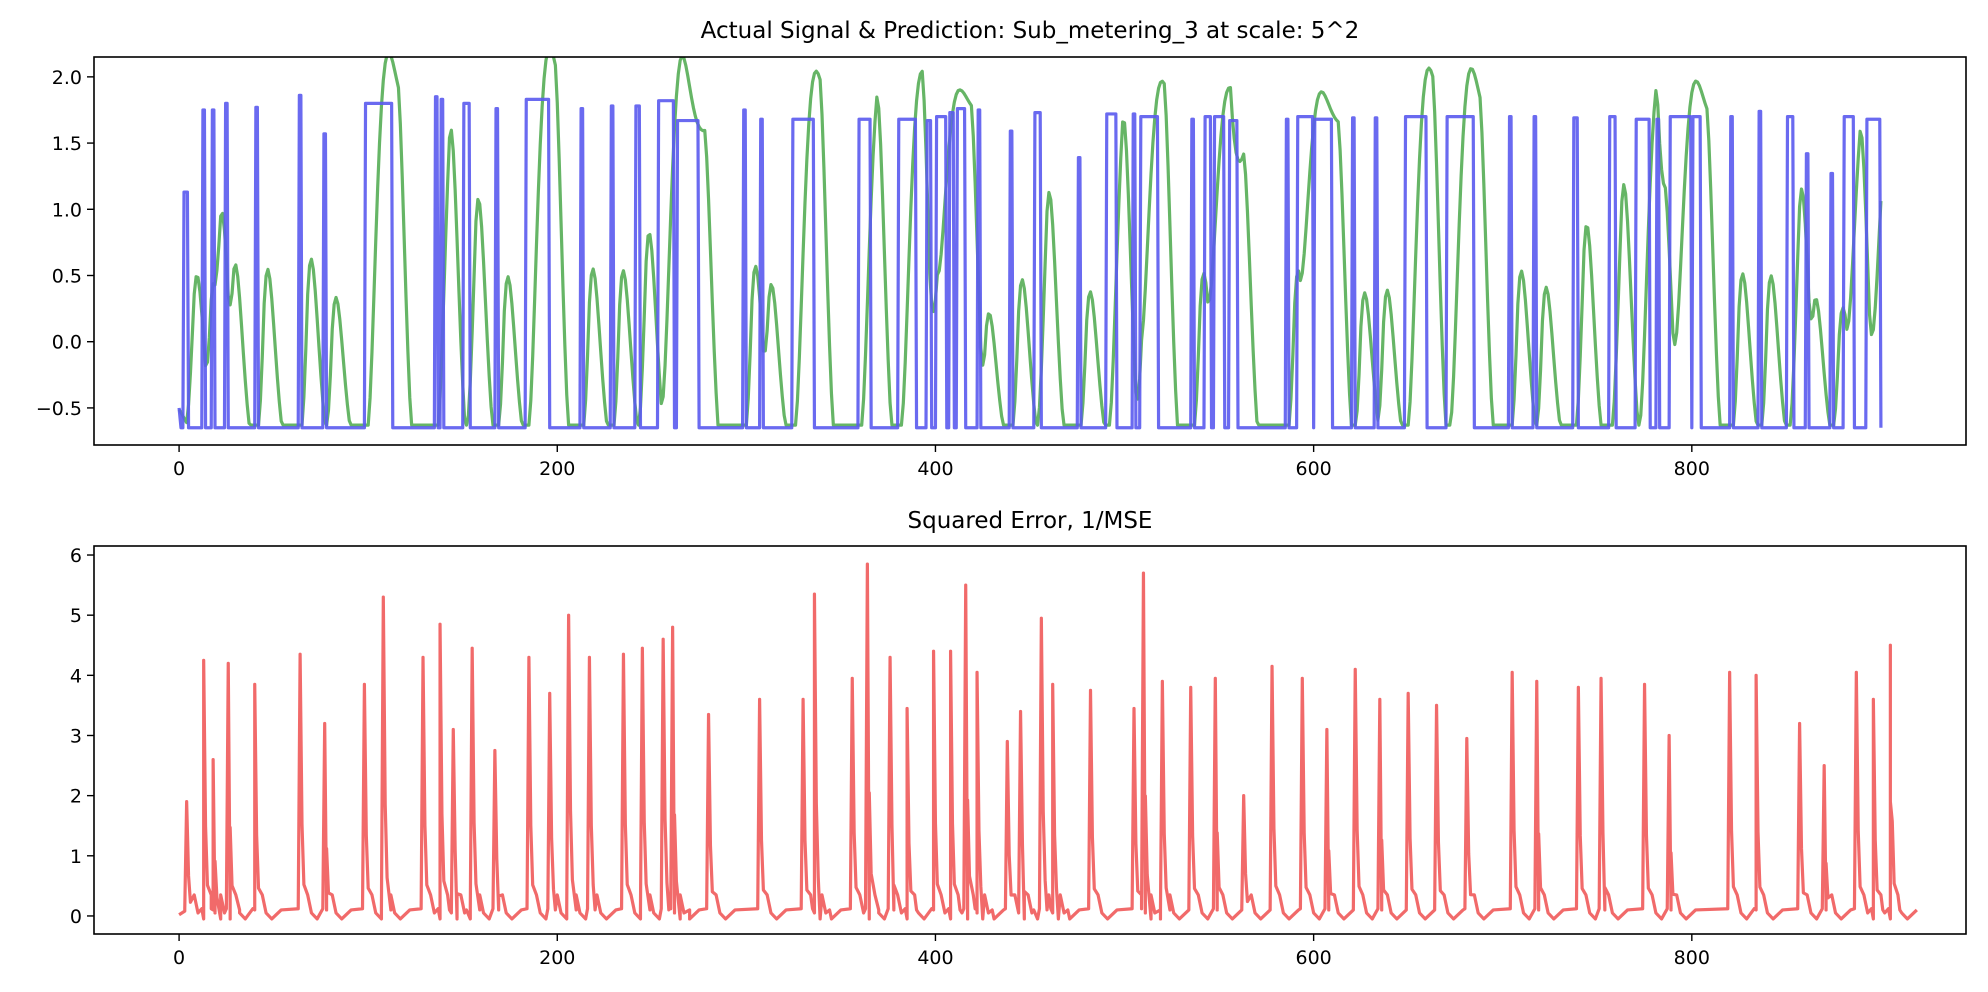 The height and width of the screenshot is (992, 1988). What do you see at coordinates (67, 276) in the screenshot?
I see `signal-prediction-y-tick-label: 0.5` at bounding box center [67, 276].